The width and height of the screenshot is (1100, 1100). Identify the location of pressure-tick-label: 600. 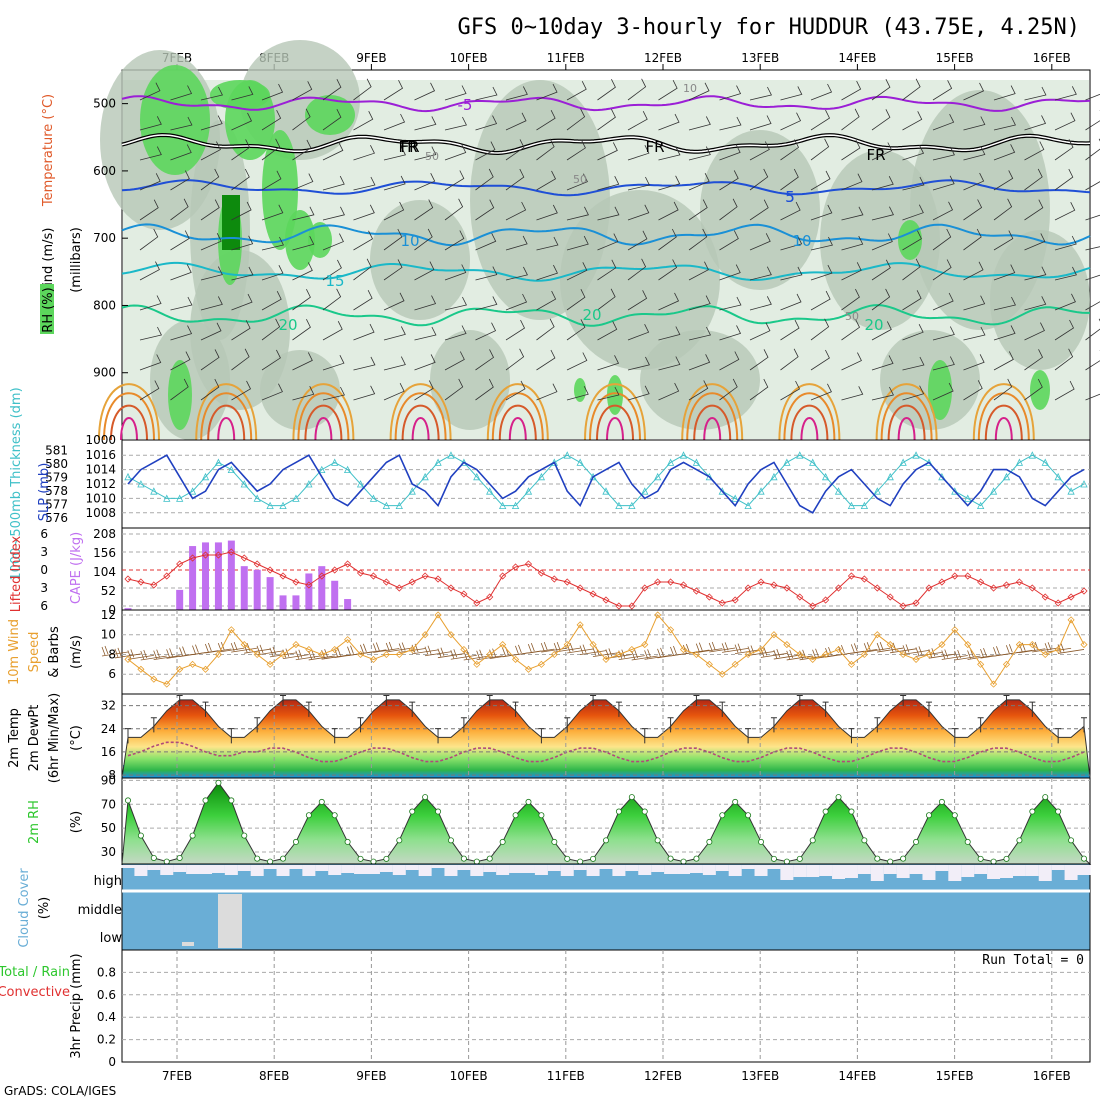
(104, 171).